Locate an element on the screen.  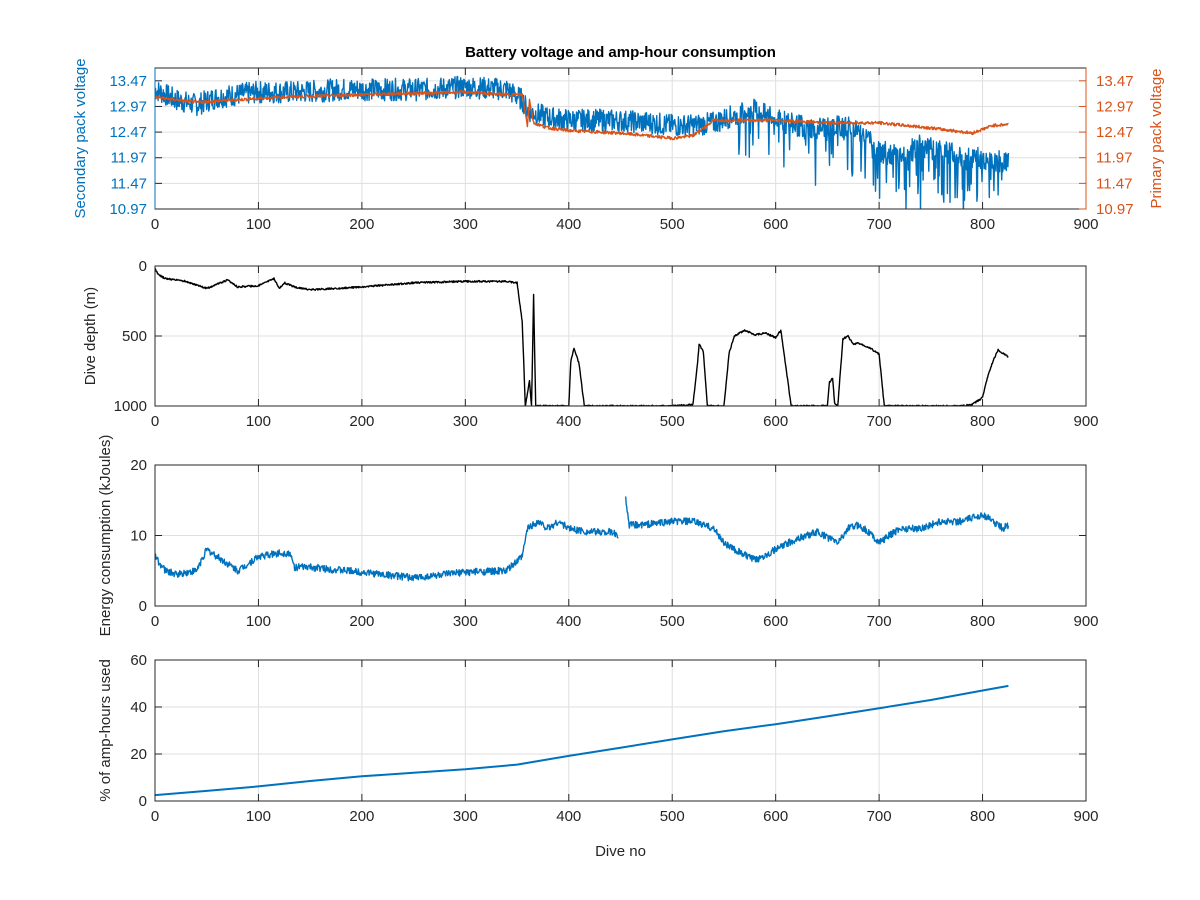
y-tick-label-500: 500 is located at coordinates (134, 336).